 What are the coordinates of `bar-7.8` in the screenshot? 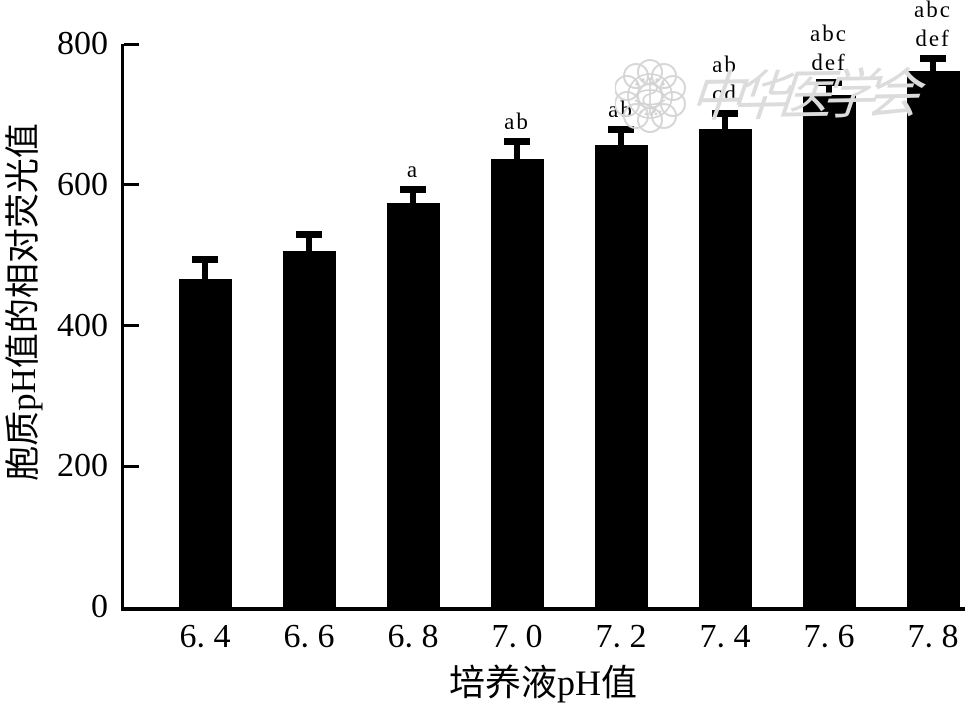 It's located at (933, 338).